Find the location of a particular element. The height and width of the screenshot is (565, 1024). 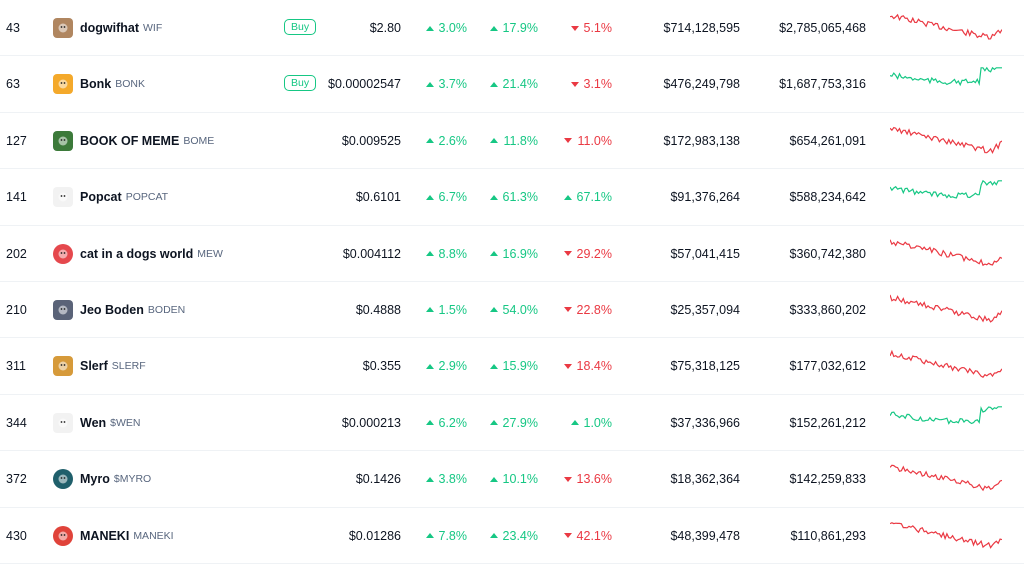

coin-name: Wen is located at coordinates (93, 422).